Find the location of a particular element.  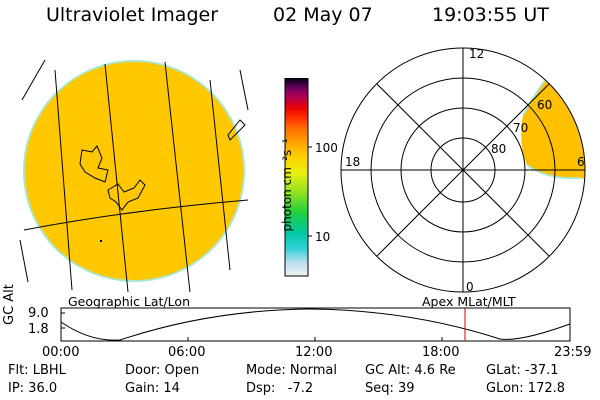

coastline is located at coordinates (112, 178).